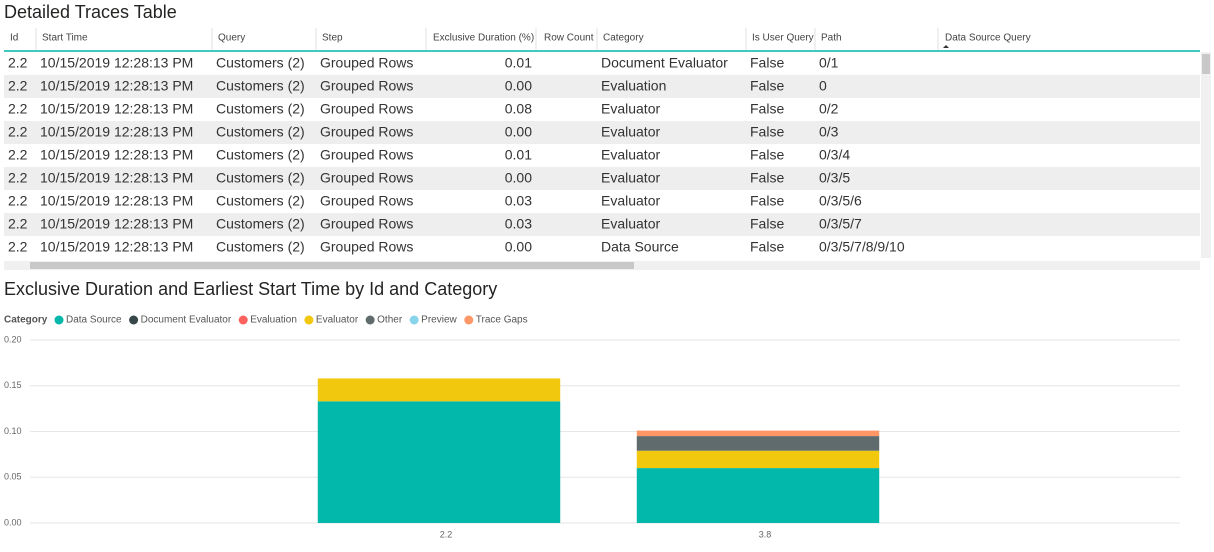  What do you see at coordinates (186, 320) in the screenshot?
I see `legend-label: Document Evaluator` at bounding box center [186, 320].